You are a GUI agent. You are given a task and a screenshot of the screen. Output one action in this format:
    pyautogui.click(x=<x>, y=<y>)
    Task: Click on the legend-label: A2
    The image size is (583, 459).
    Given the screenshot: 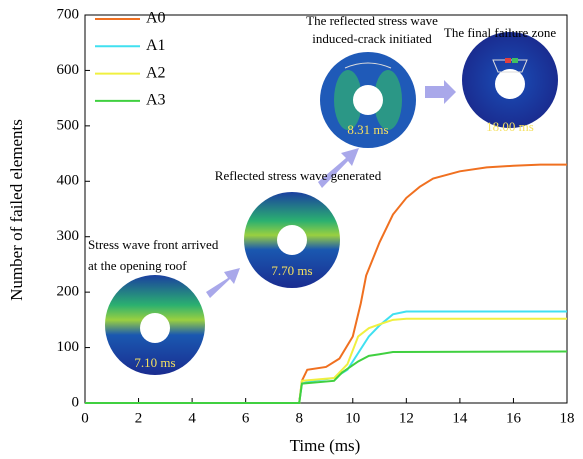 What is the action you would take?
    pyautogui.click(x=156, y=72)
    